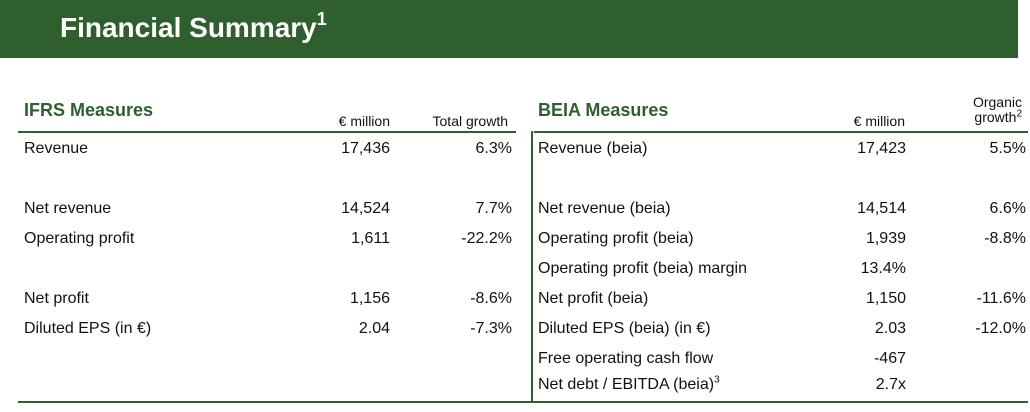  I want to click on row-label: Net revenue, so click(68, 208).